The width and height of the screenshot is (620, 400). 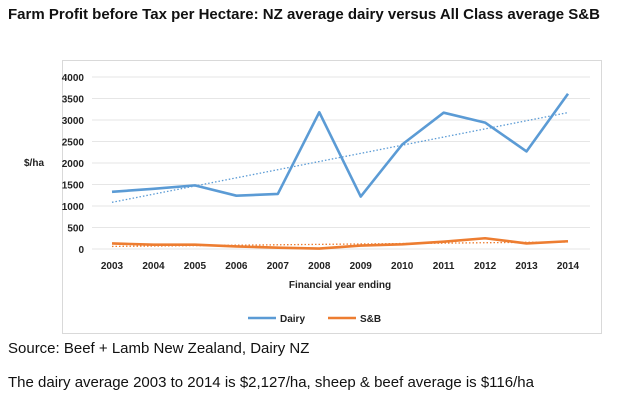 What do you see at coordinates (195, 266) in the screenshot?
I see `x-tick-label: 2005` at bounding box center [195, 266].